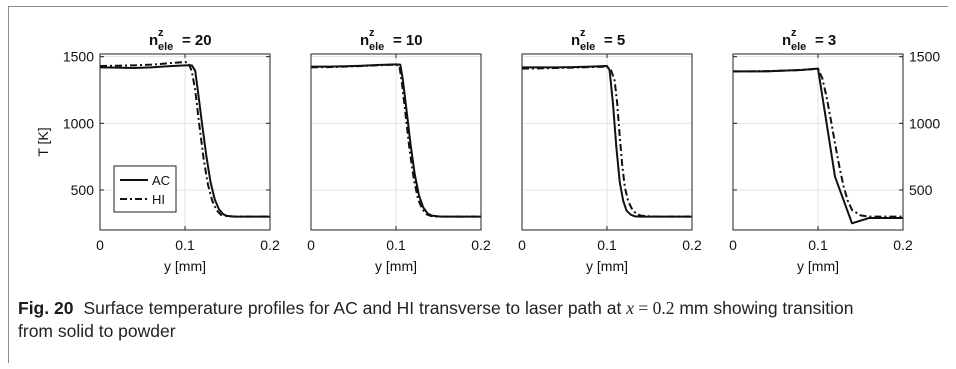 This screenshot has width=956, height=369. I want to click on panel-title: n z ele = 3, so click(809, 40).